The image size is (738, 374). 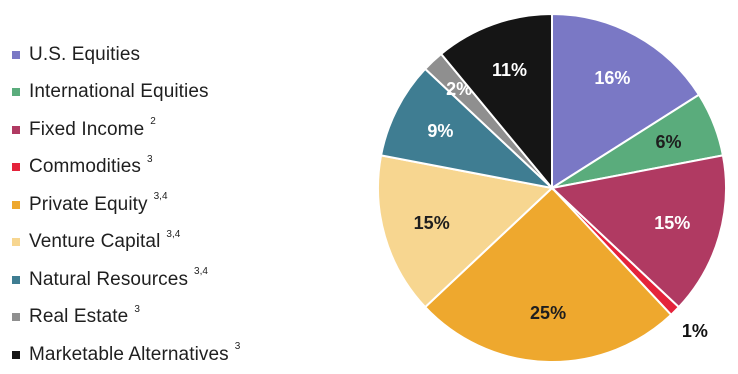 I want to click on slice-label: 9%, so click(x=440, y=131).